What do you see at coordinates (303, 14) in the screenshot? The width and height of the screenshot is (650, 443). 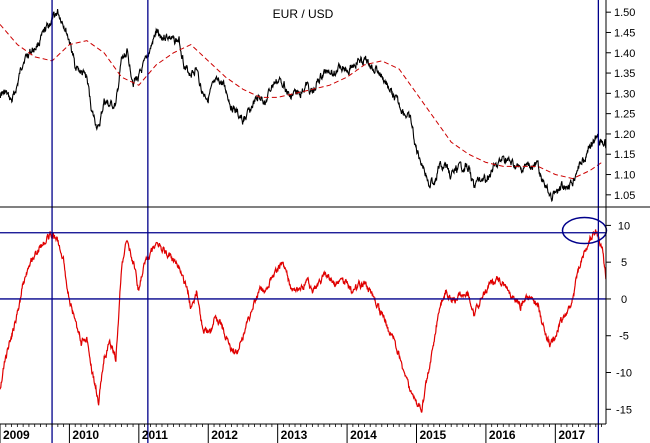 I see `upper-chart-title: EUR / USD` at bounding box center [303, 14].